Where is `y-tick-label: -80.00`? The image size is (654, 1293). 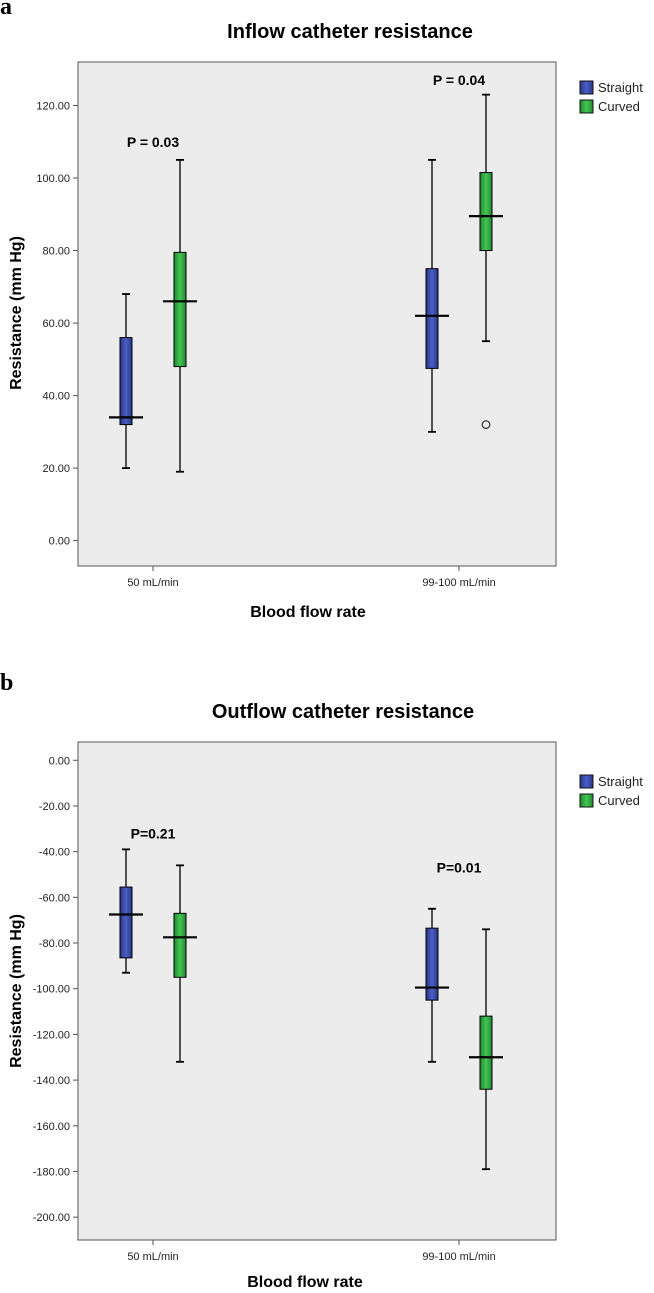 y-tick-label: -80.00 is located at coordinates (54, 944).